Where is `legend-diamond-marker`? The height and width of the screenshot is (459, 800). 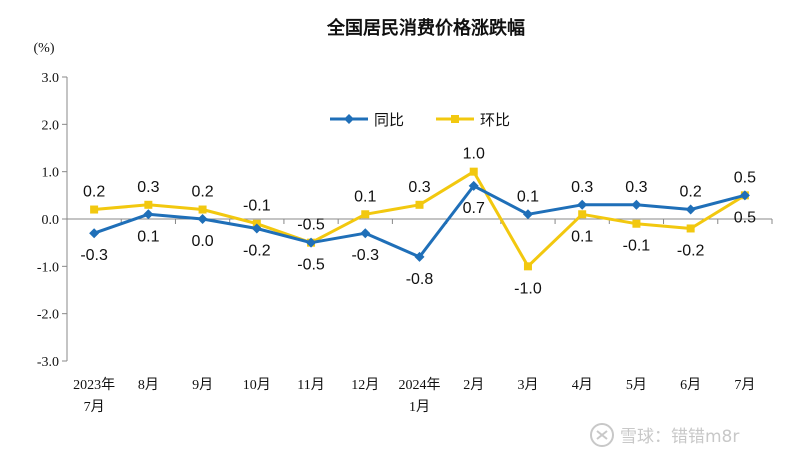
legend-diamond-marker is located at coordinates (349, 119).